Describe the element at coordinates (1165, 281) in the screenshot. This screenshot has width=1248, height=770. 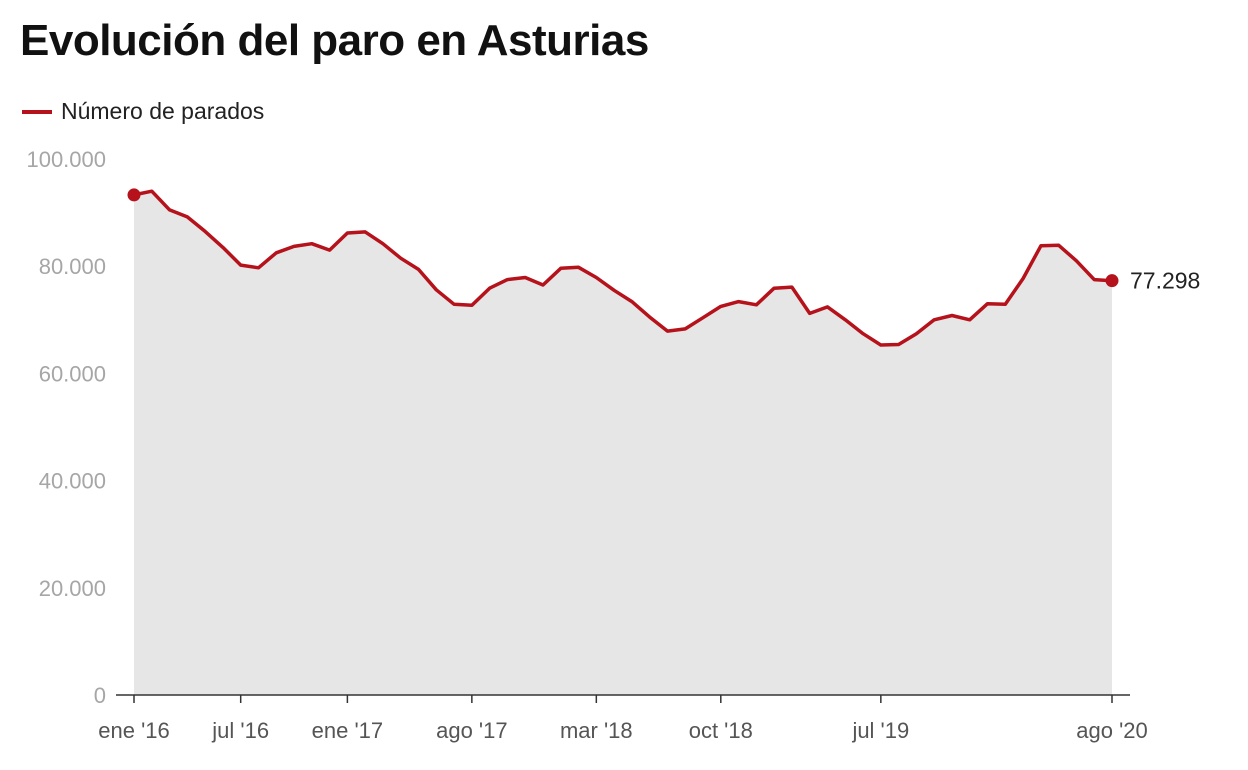
I see `end-value-label: 77.298` at that location.